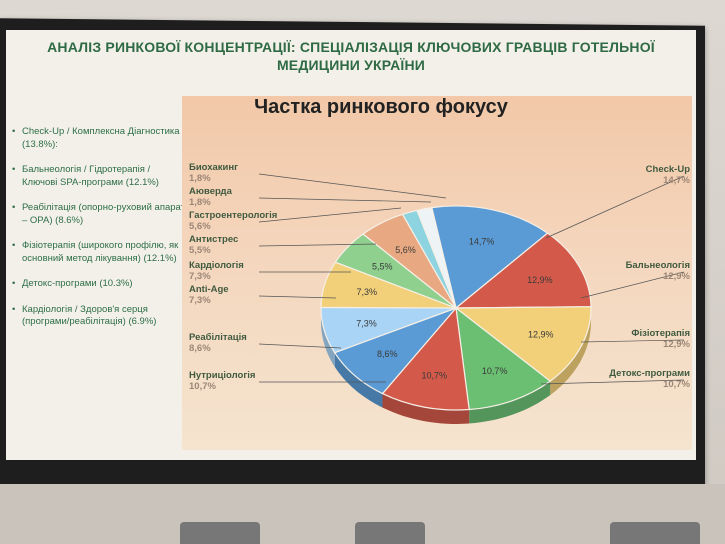  I want to click on category-label: Check-Up, so click(668, 169).